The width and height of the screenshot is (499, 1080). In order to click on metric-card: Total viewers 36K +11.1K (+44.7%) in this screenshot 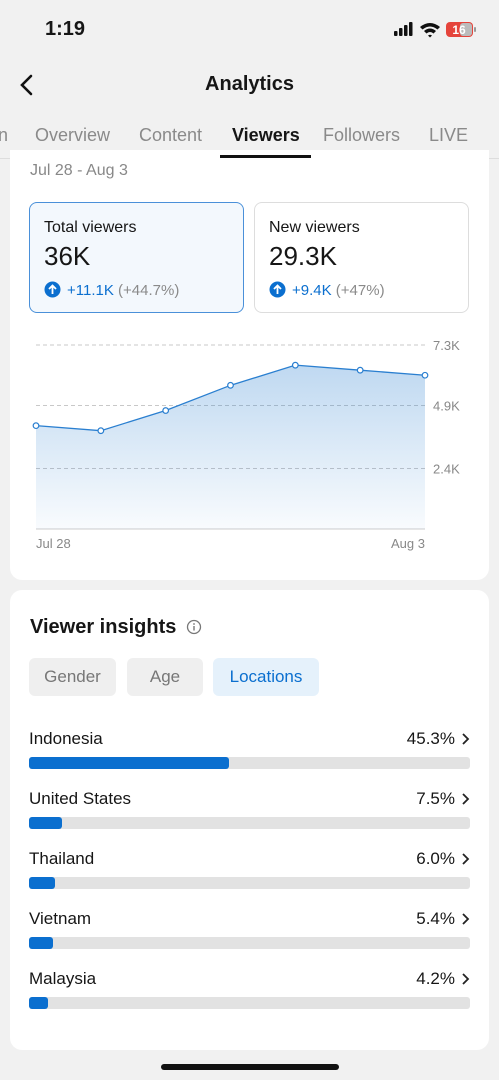, I will do `click(136, 257)`.